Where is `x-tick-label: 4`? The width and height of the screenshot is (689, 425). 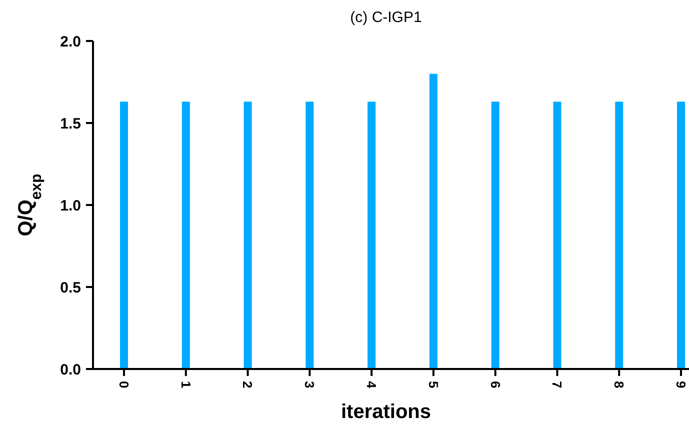
x-tick-label: 4 is located at coordinates (372, 385).